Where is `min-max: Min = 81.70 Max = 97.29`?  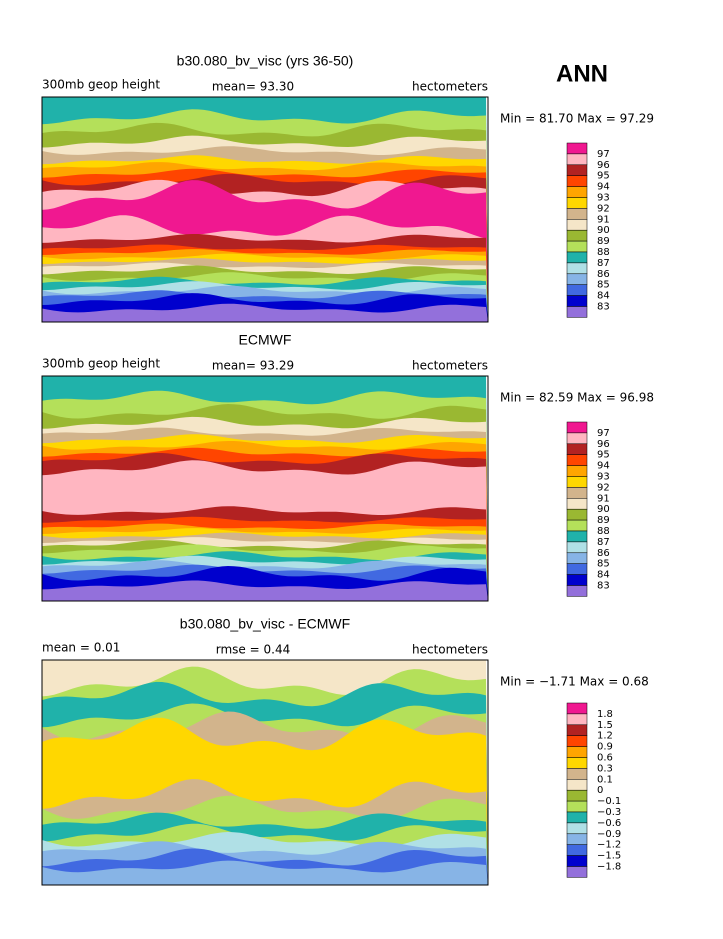 min-max: Min = 81.70 Max = 97.29 is located at coordinates (577, 119).